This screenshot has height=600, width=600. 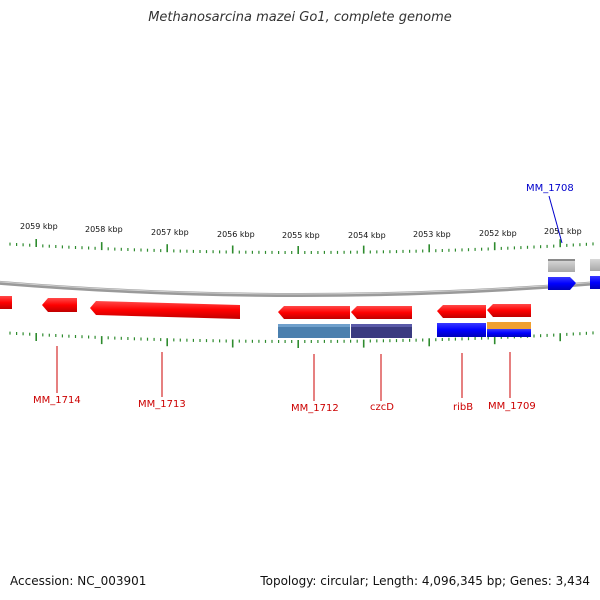 I want to click on genes-label: Genes:, so click(x=530, y=581).